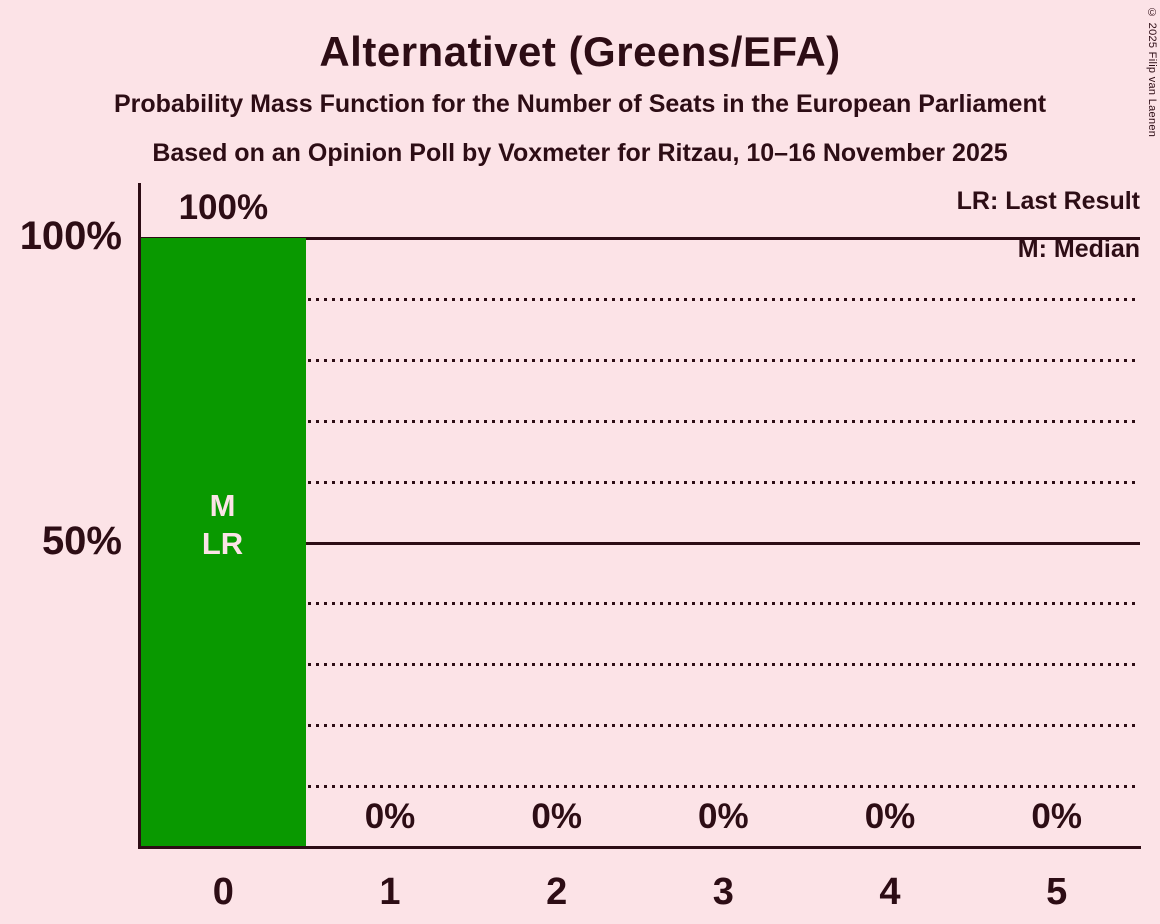 The height and width of the screenshot is (924, 1160). I want to click on median-marker-label: M, so click(222, 505).